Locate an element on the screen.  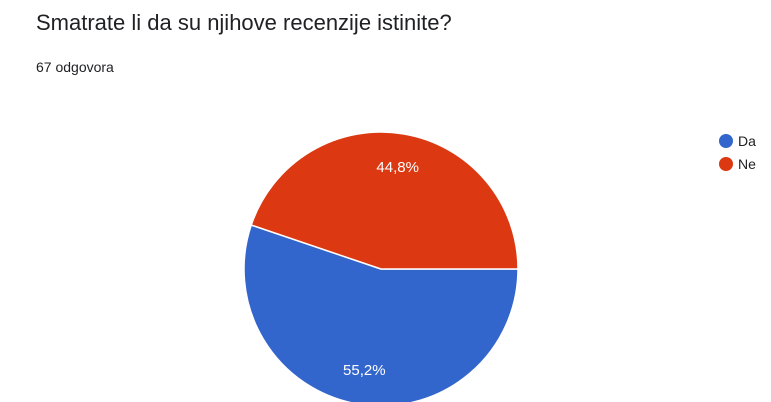
response-count: 67 odgovora is located at coordinates (75, 67).